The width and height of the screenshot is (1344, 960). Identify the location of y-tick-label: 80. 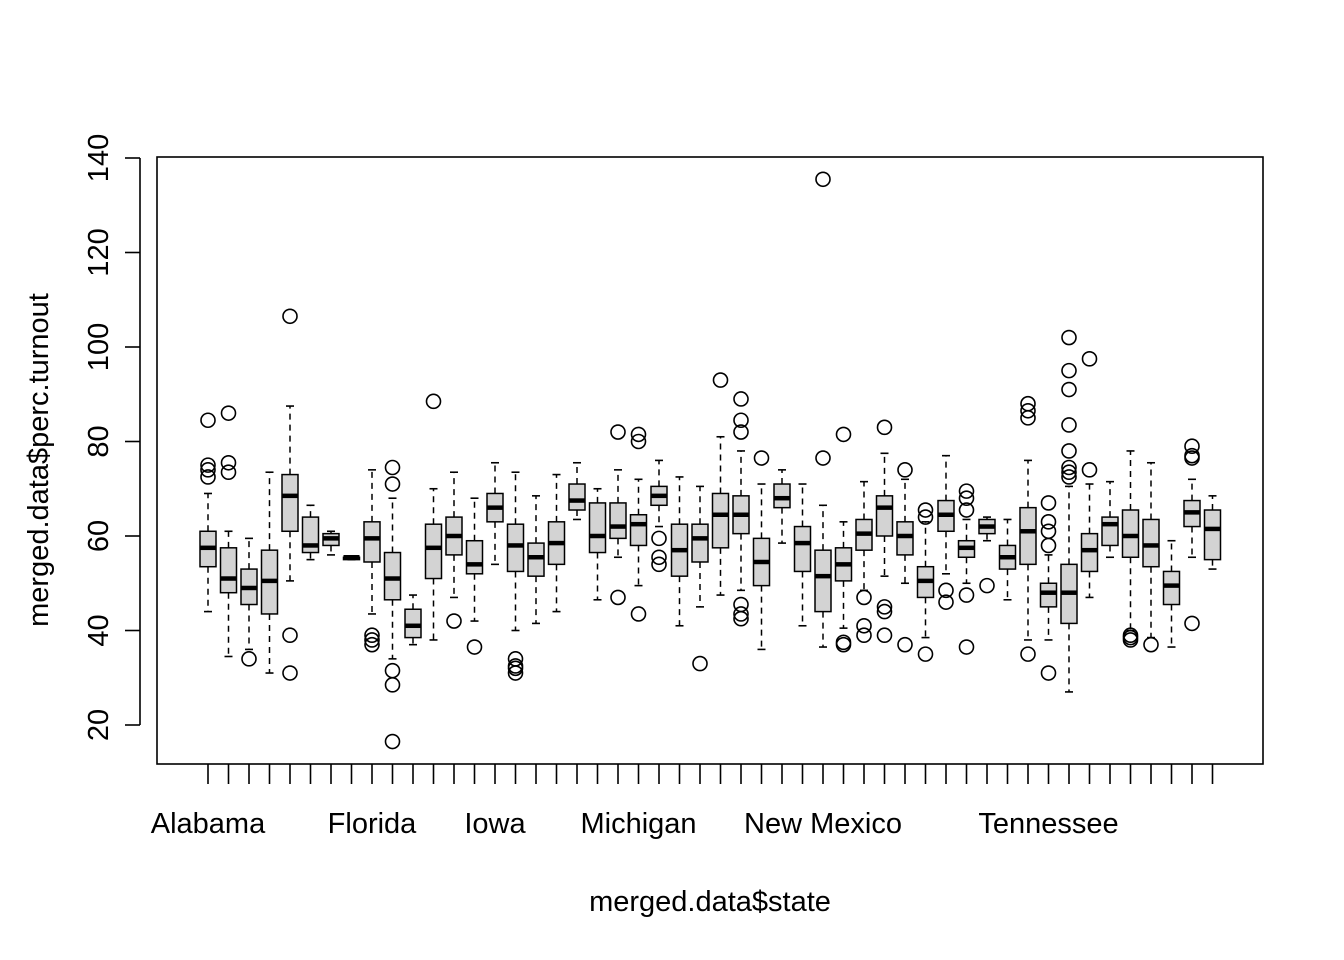
(99, 441).